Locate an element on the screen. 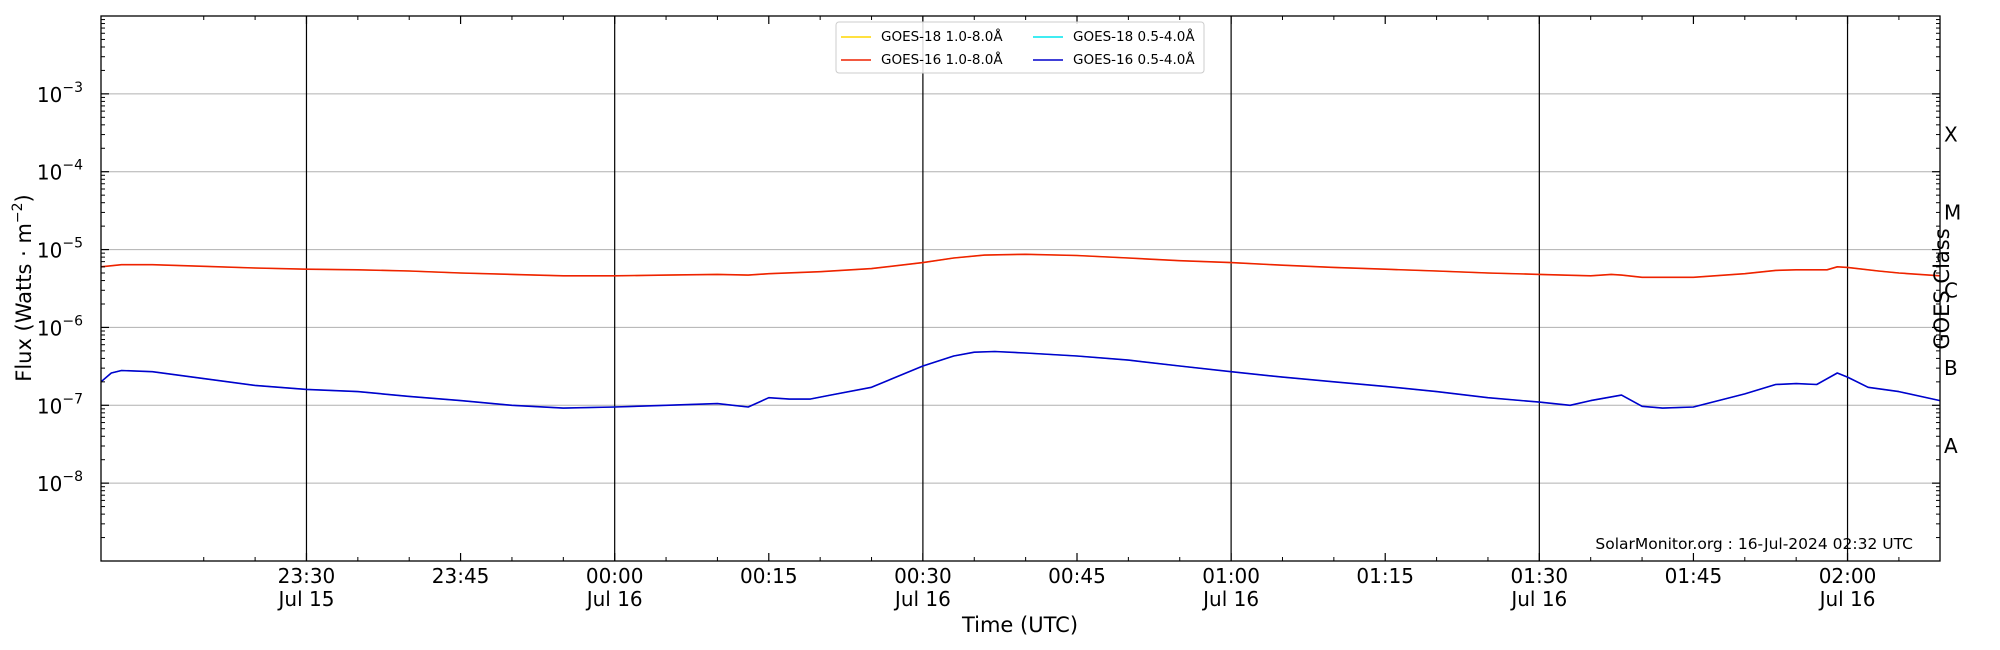  y-tick-labels: 10⁻⁸ 10⁻⁷ 10⁻⁶ 10⁻⁵ 10⁻⁴ 10⁻³ is located at coordinates (60, 288).